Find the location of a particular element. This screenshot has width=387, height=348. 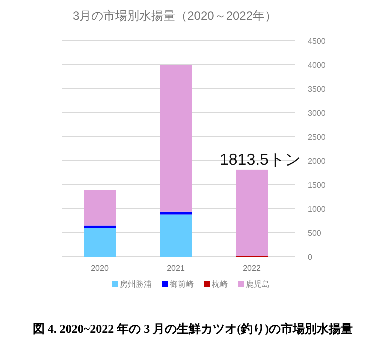

annotation: 1813.5トン is located at coordinates (260, 160).